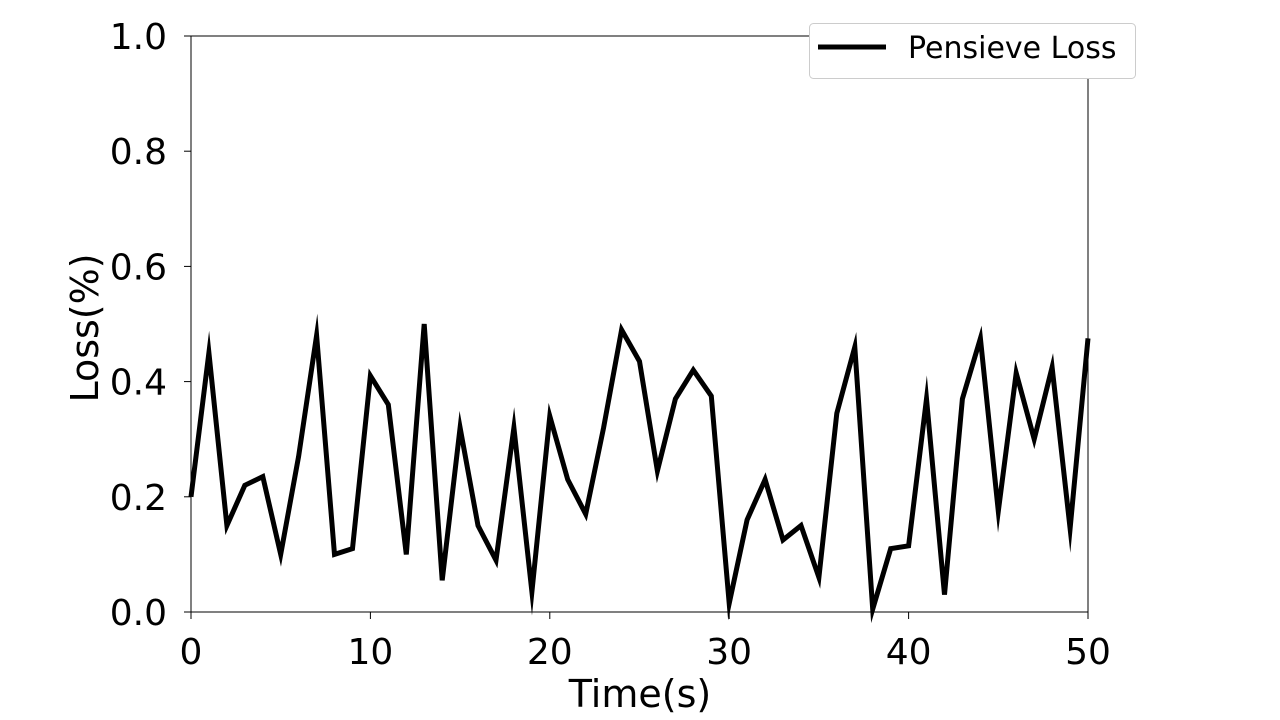 This screenshot has width=1280, height=720. Describe the element at coordinates (729, 652) in the screenshot. I see `x-tick-label: 30` at that location.